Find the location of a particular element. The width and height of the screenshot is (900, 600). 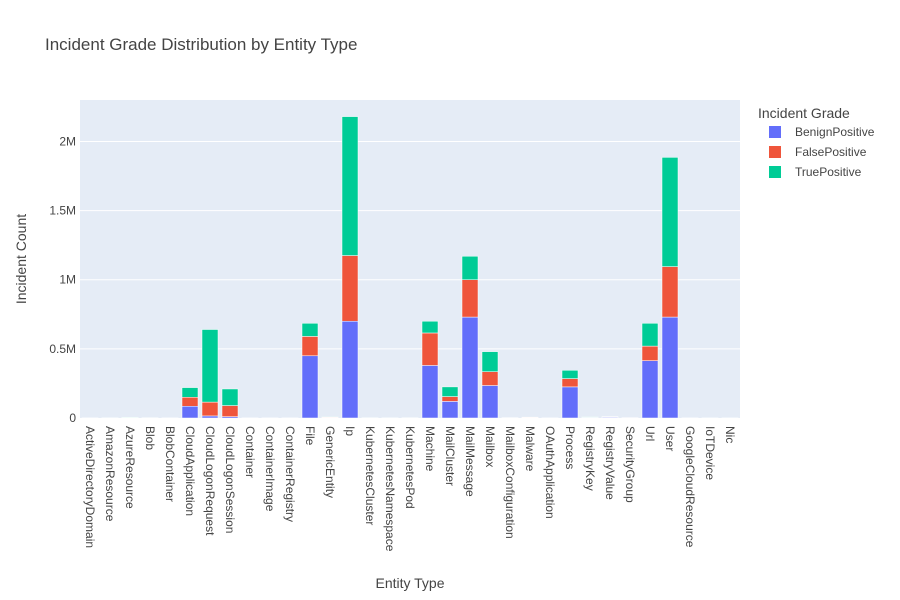

x-tick-label: Malware is located at coordinates (530, 449).